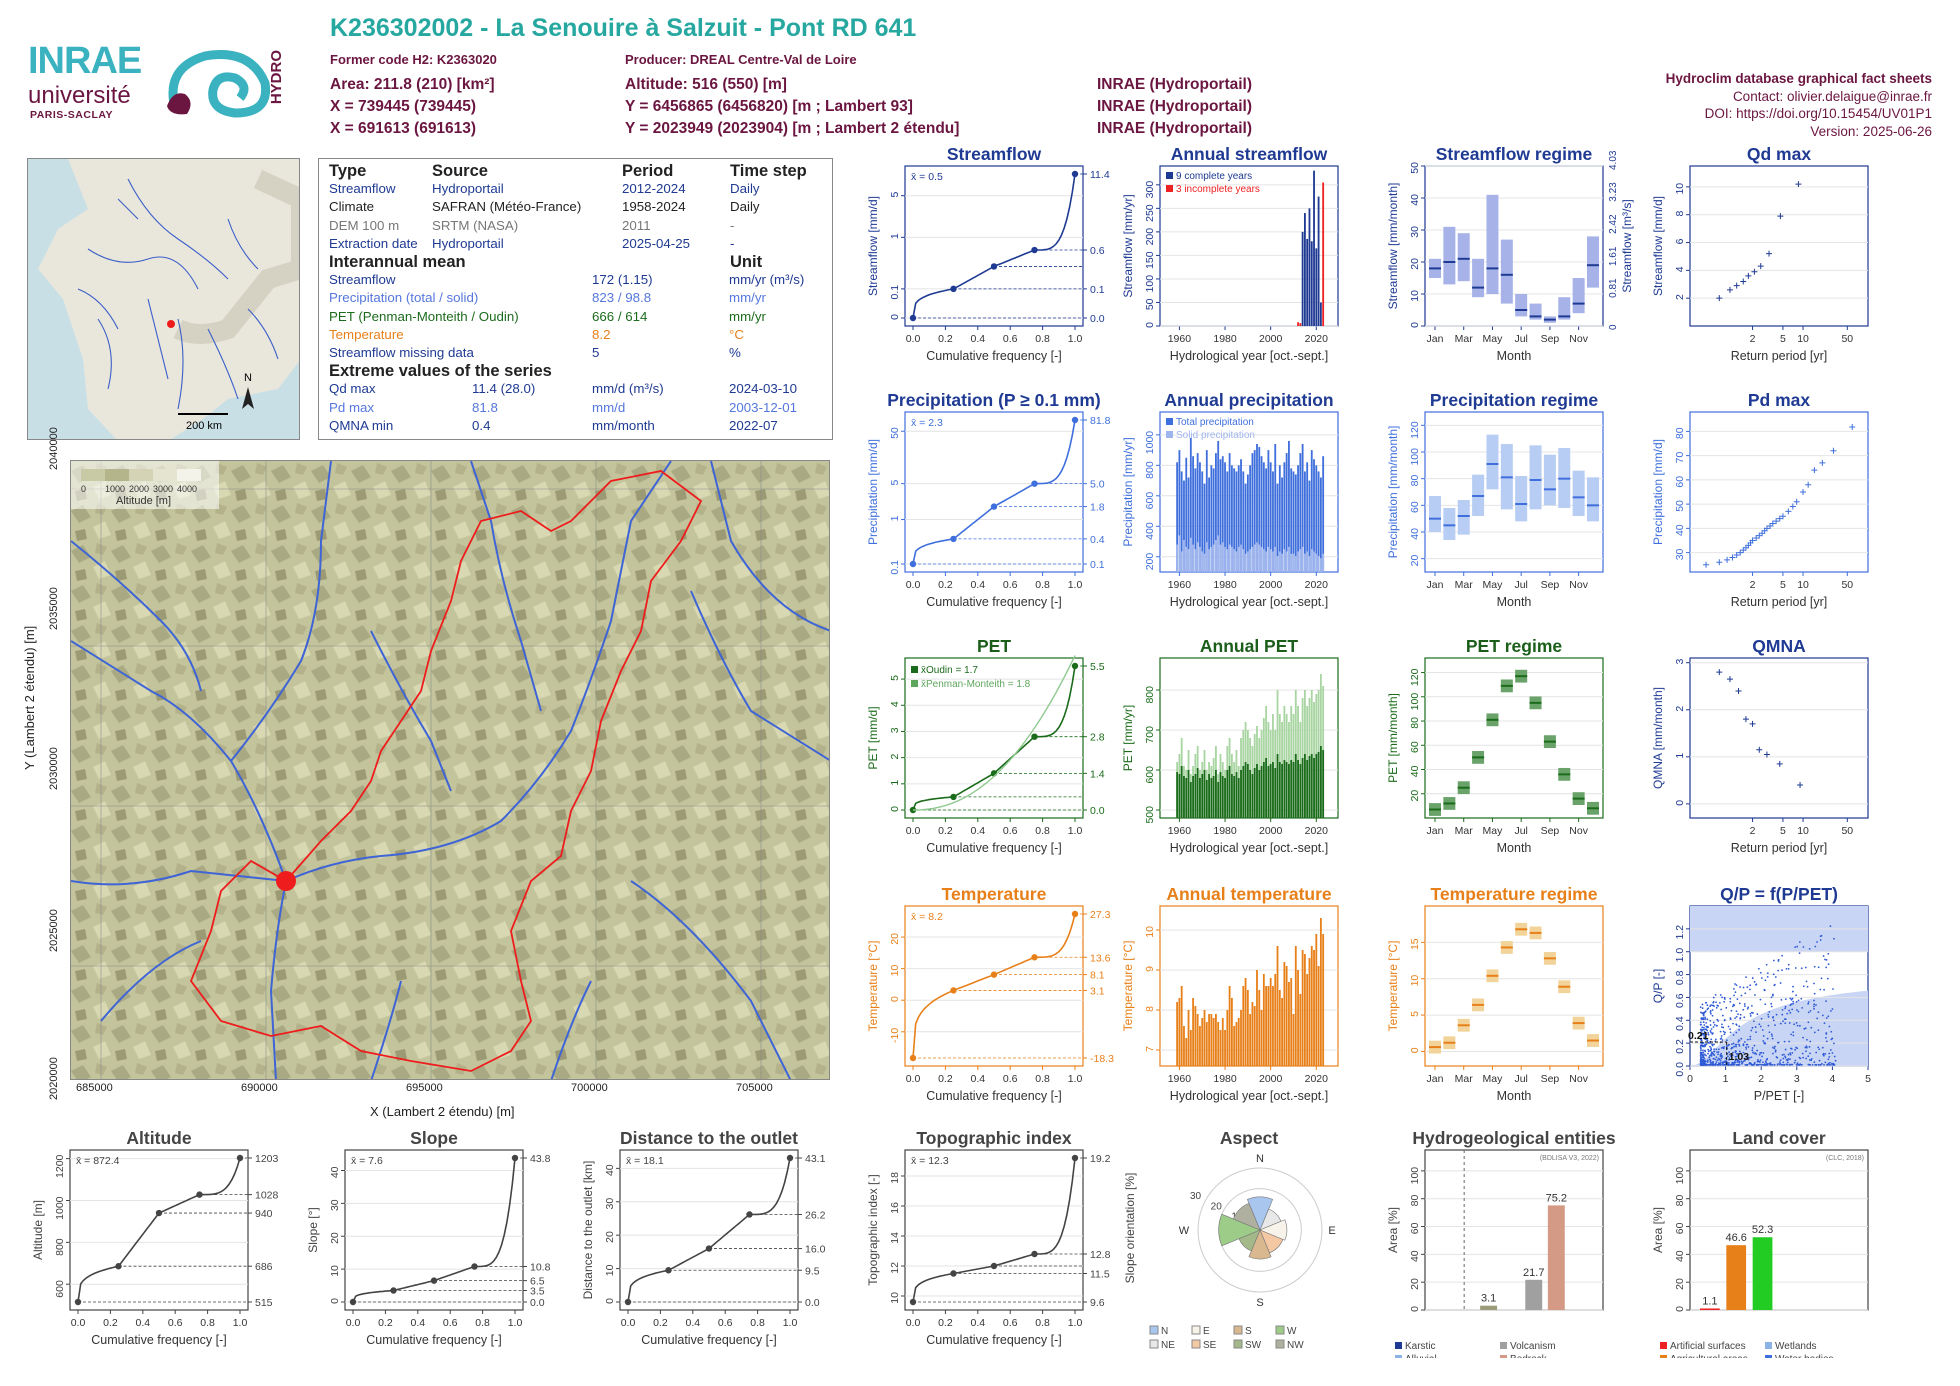  I want to click on month-box, so click(1492, 462).